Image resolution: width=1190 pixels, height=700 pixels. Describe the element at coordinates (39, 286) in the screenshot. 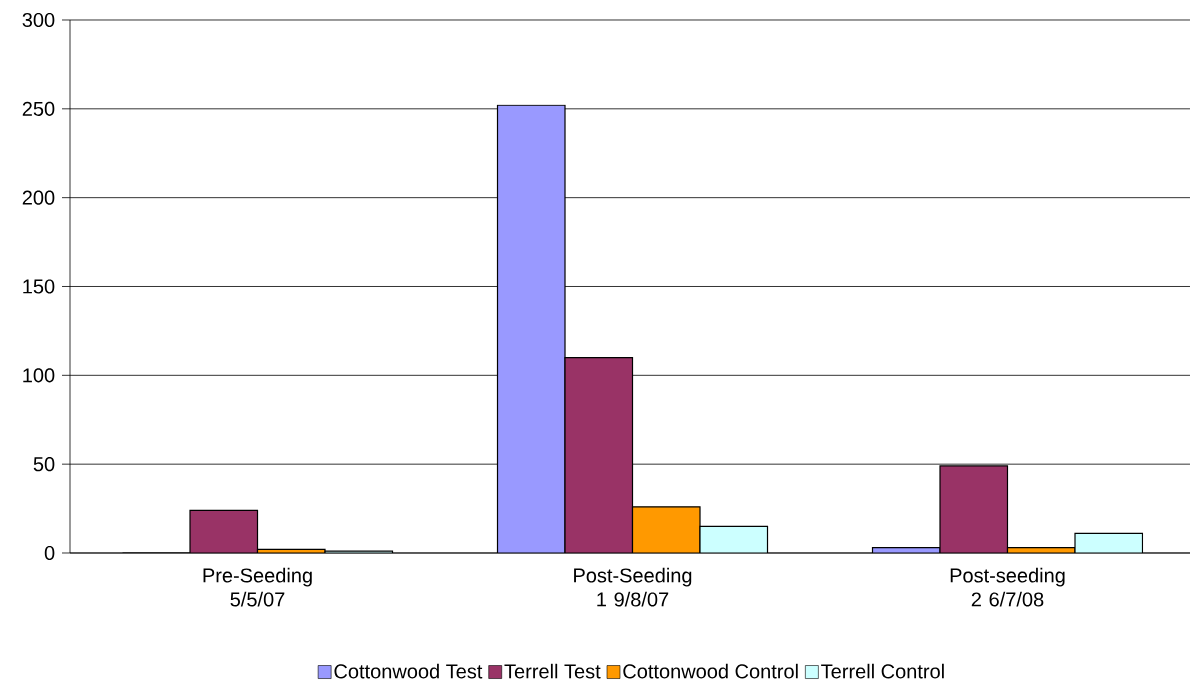

I see `y-tick-label: 150` at that location.